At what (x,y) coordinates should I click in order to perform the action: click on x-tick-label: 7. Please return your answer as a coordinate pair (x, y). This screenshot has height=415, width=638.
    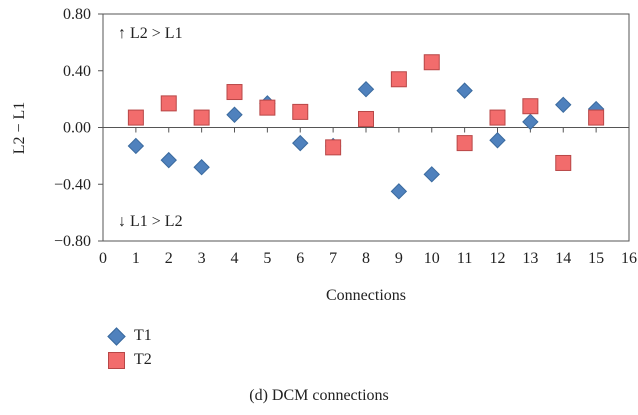
    Looking at the image, I should click on (333, 258).